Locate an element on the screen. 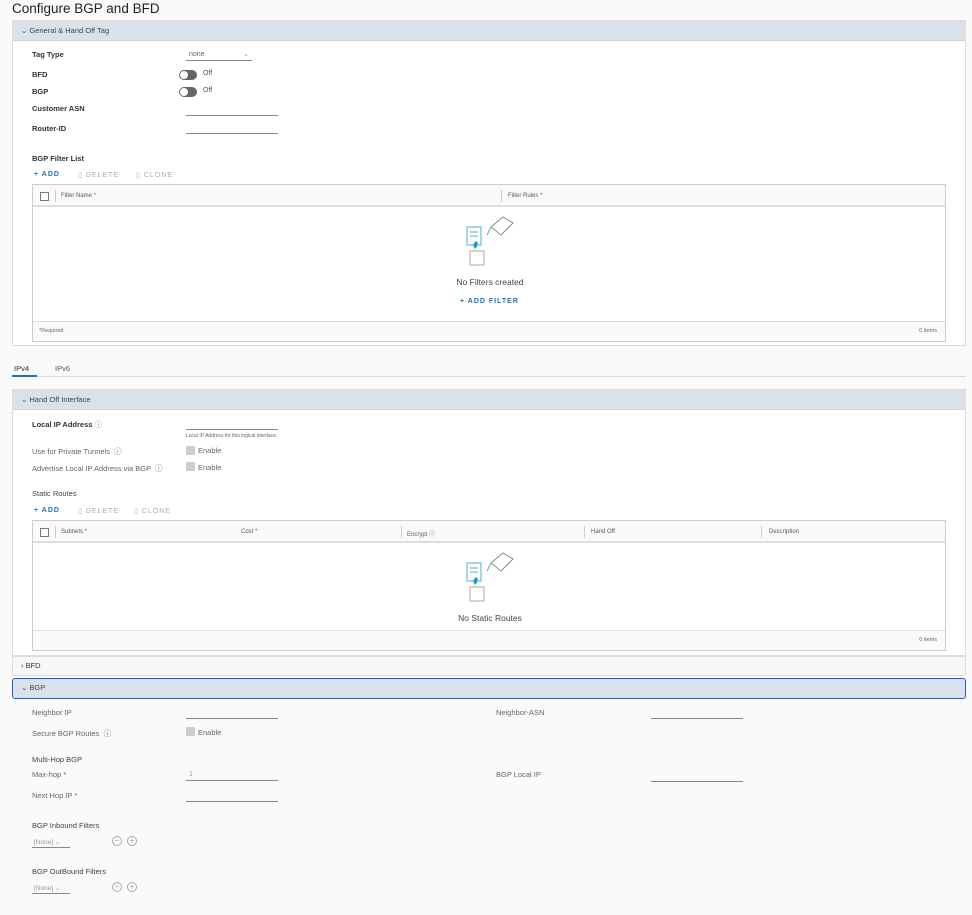 This screenshot has height=915, width=972. secure-bgp-label: Secure BGP Routes ⓘ is located at coordinates (71, 733).